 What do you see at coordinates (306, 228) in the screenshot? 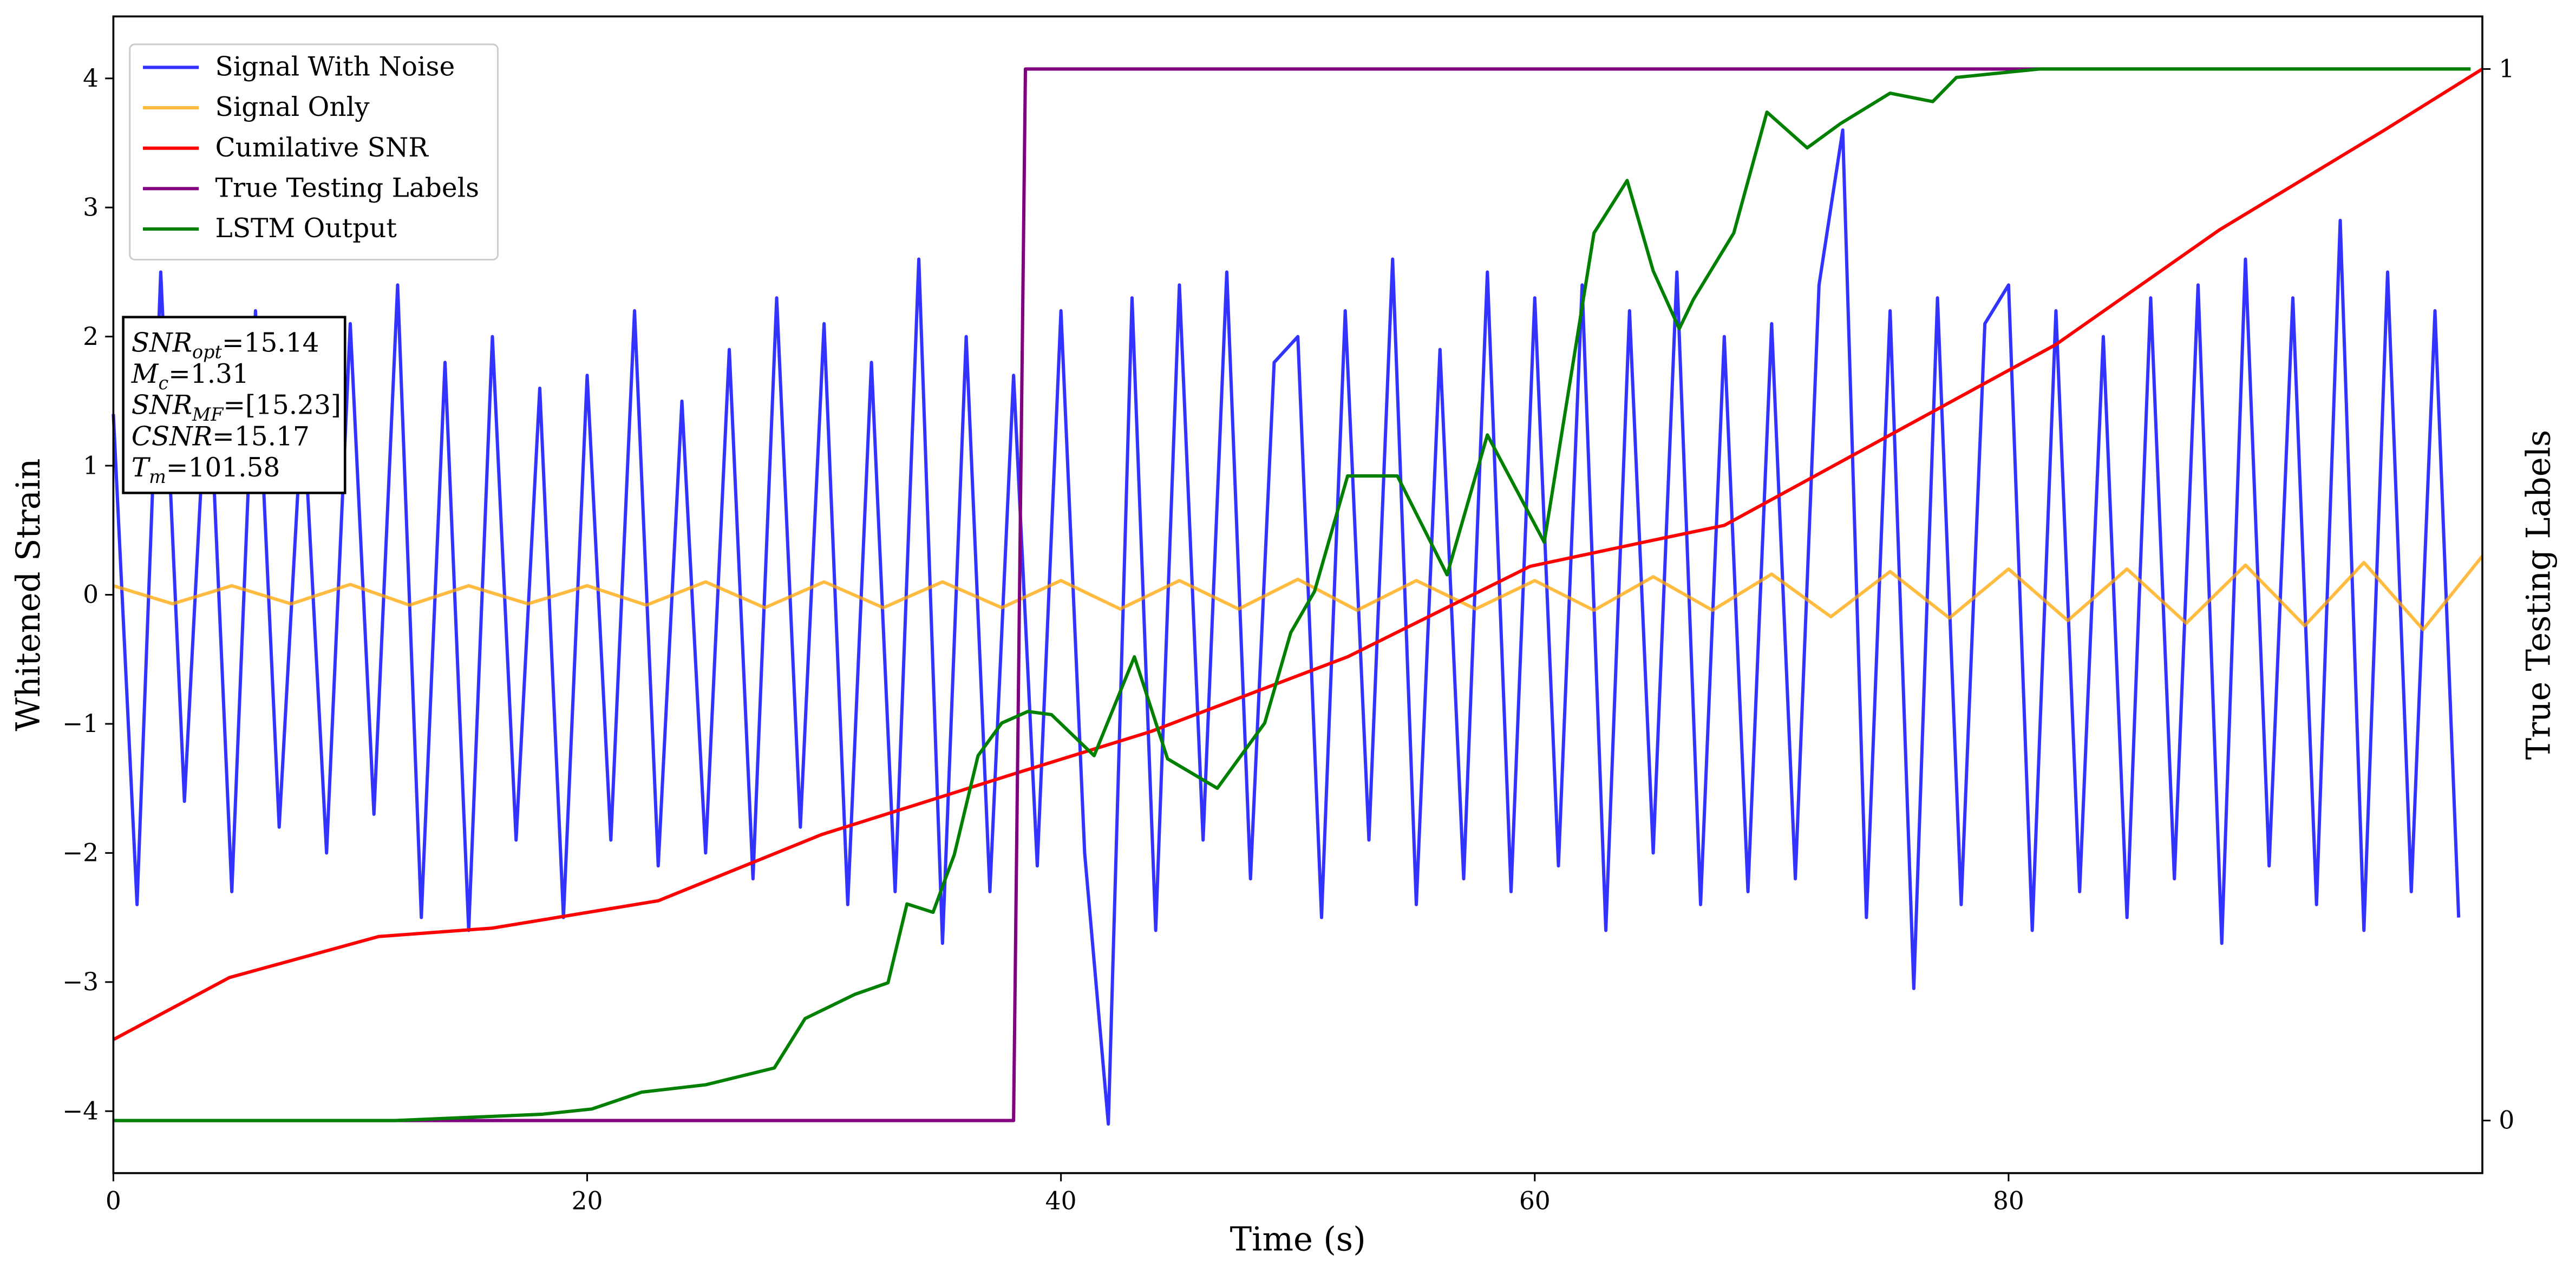
I see `legend-label: LSTM Output` at bounding box center [306, 228].